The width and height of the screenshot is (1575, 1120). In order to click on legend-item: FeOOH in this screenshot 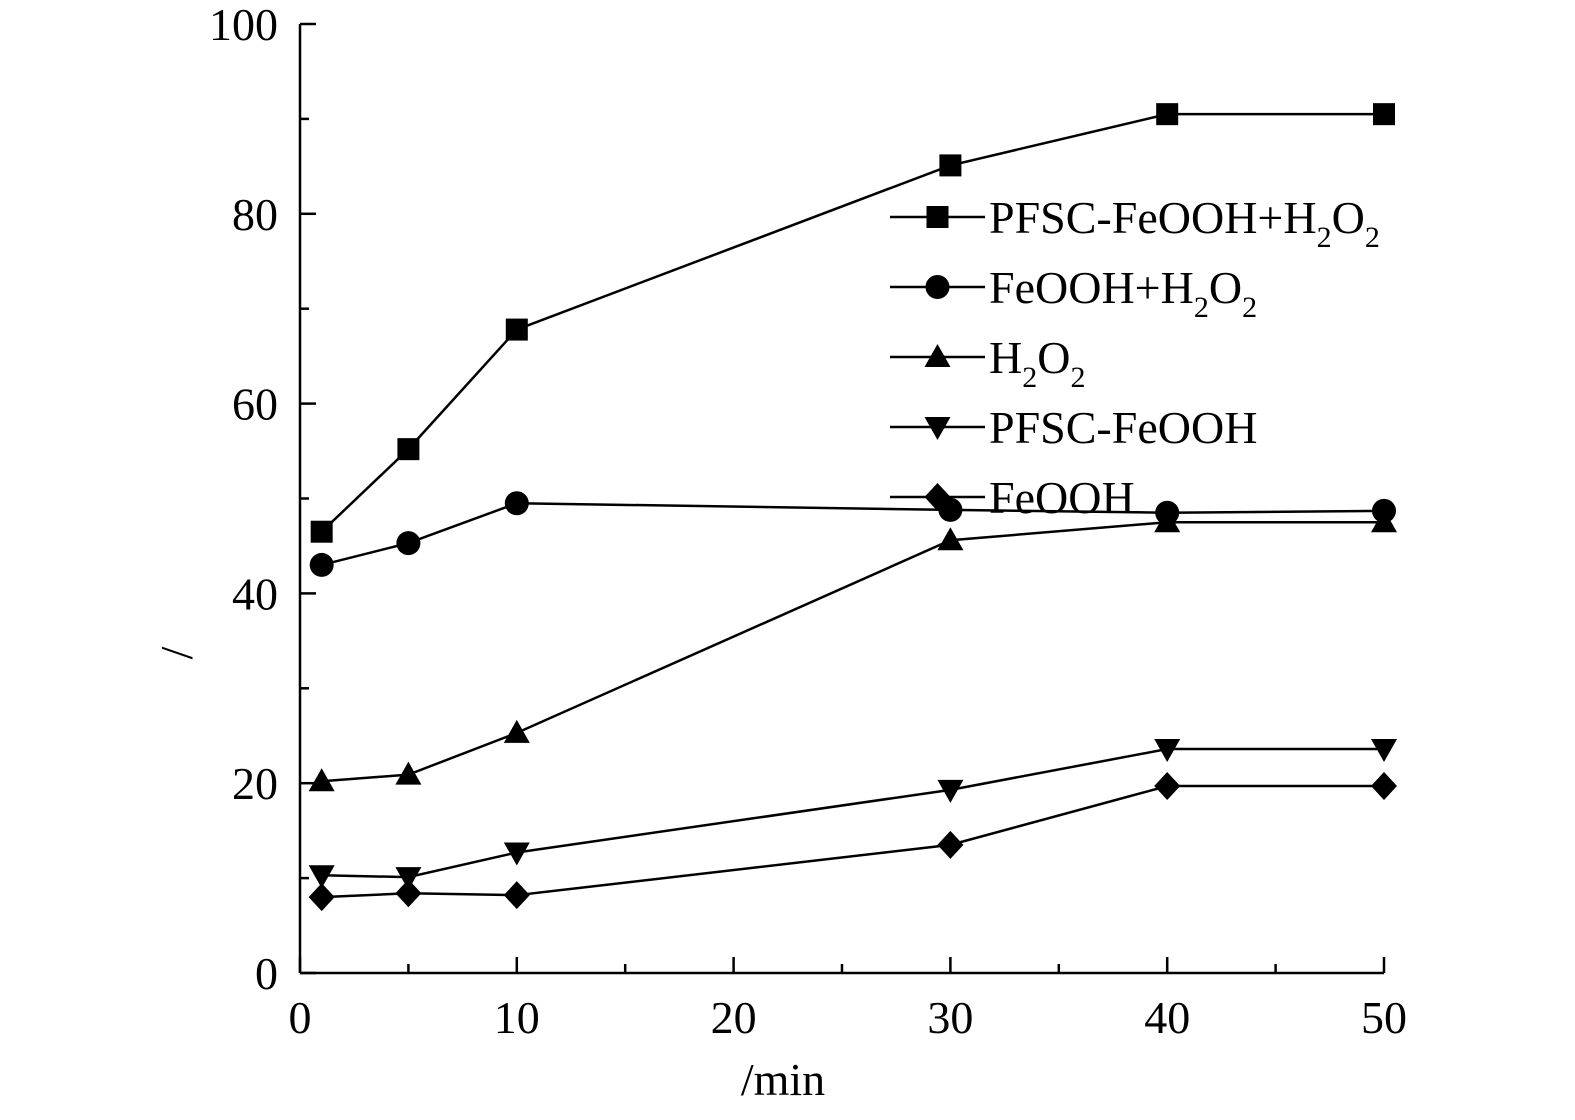, I will do `click(1012, 497)`.